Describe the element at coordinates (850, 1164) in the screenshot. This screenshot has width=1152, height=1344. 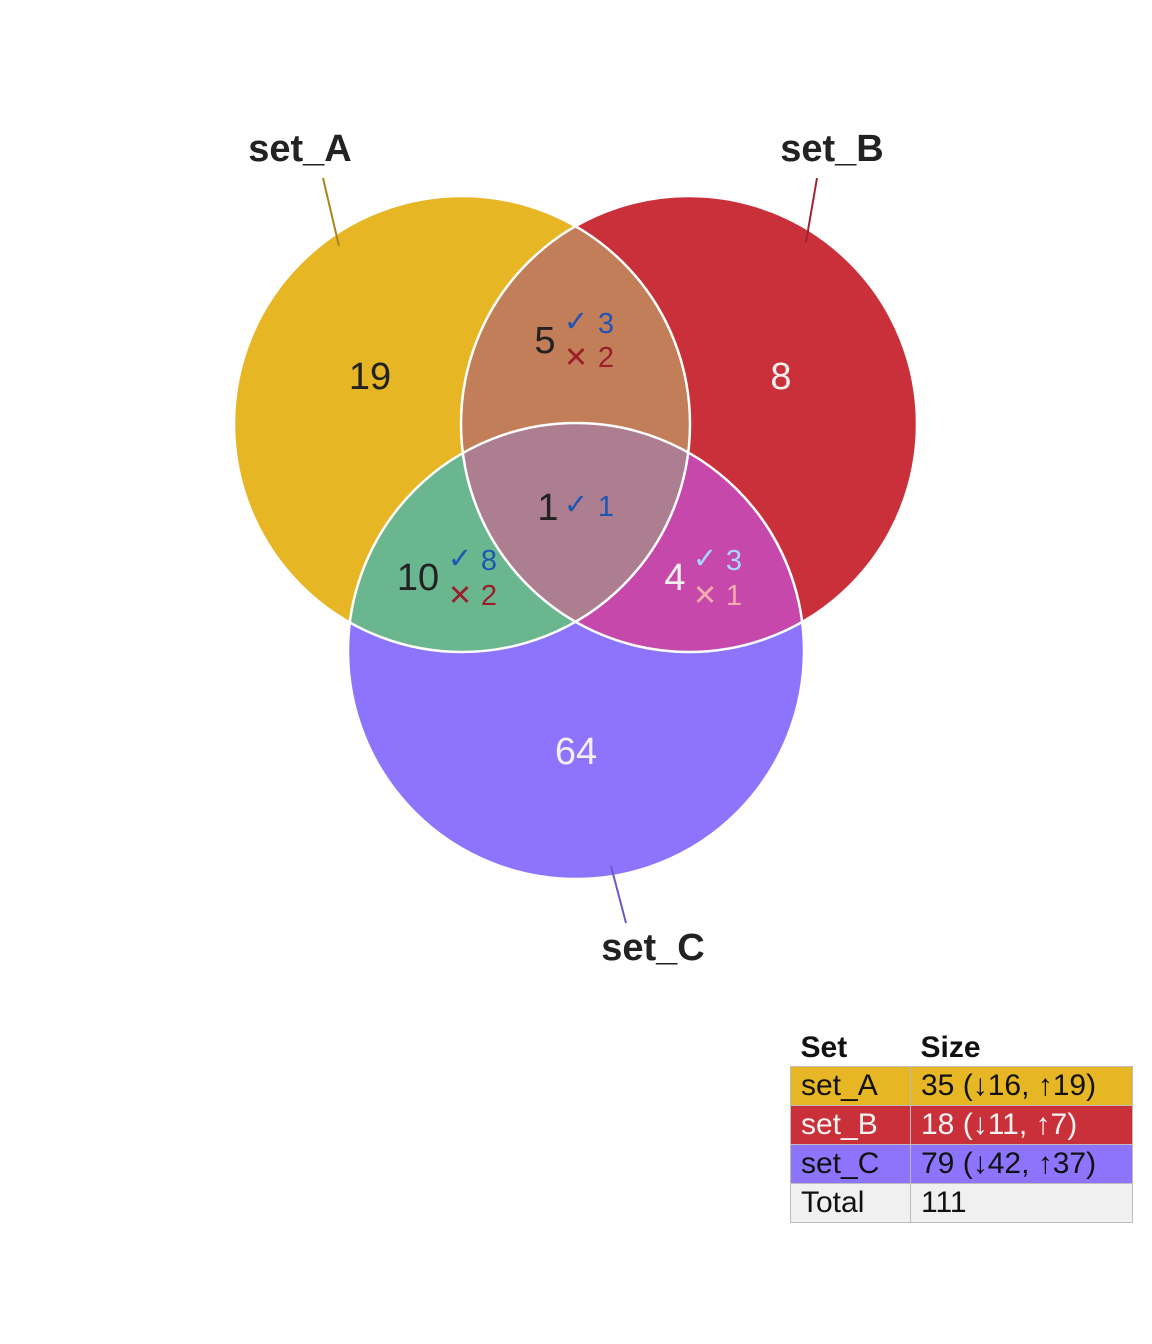
I see `legend-set-name: set_C` at that location.